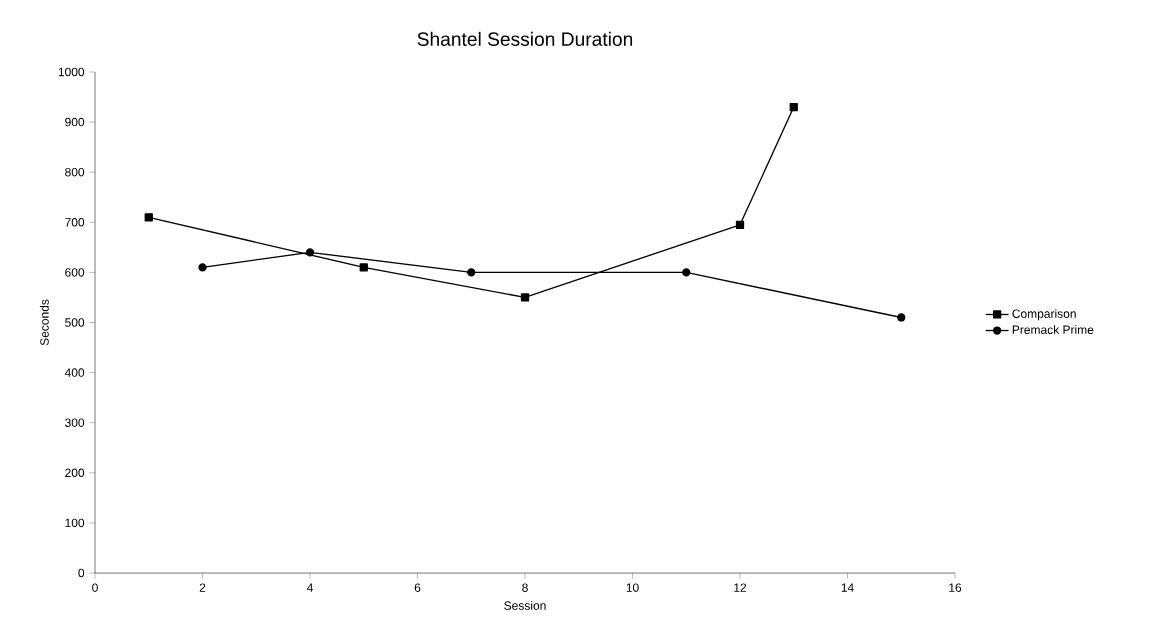  I want to click on y-tick-label: 1000, so click(71, 72).